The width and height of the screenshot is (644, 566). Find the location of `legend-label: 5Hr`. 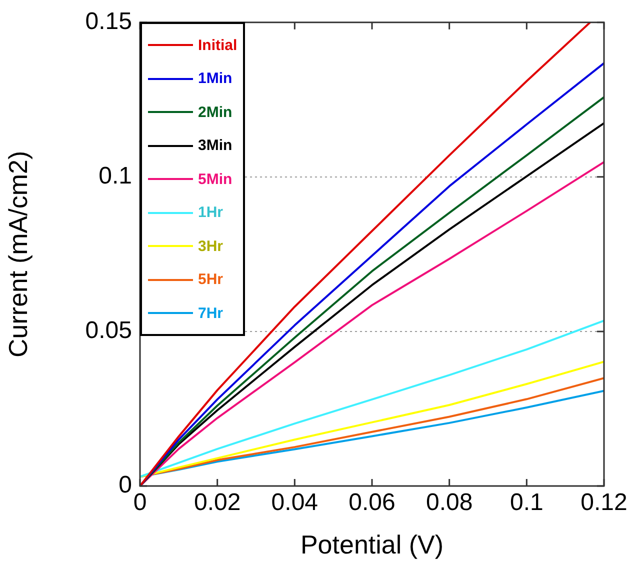

legend-label: 5Hr is located at coordinates (211, 279).